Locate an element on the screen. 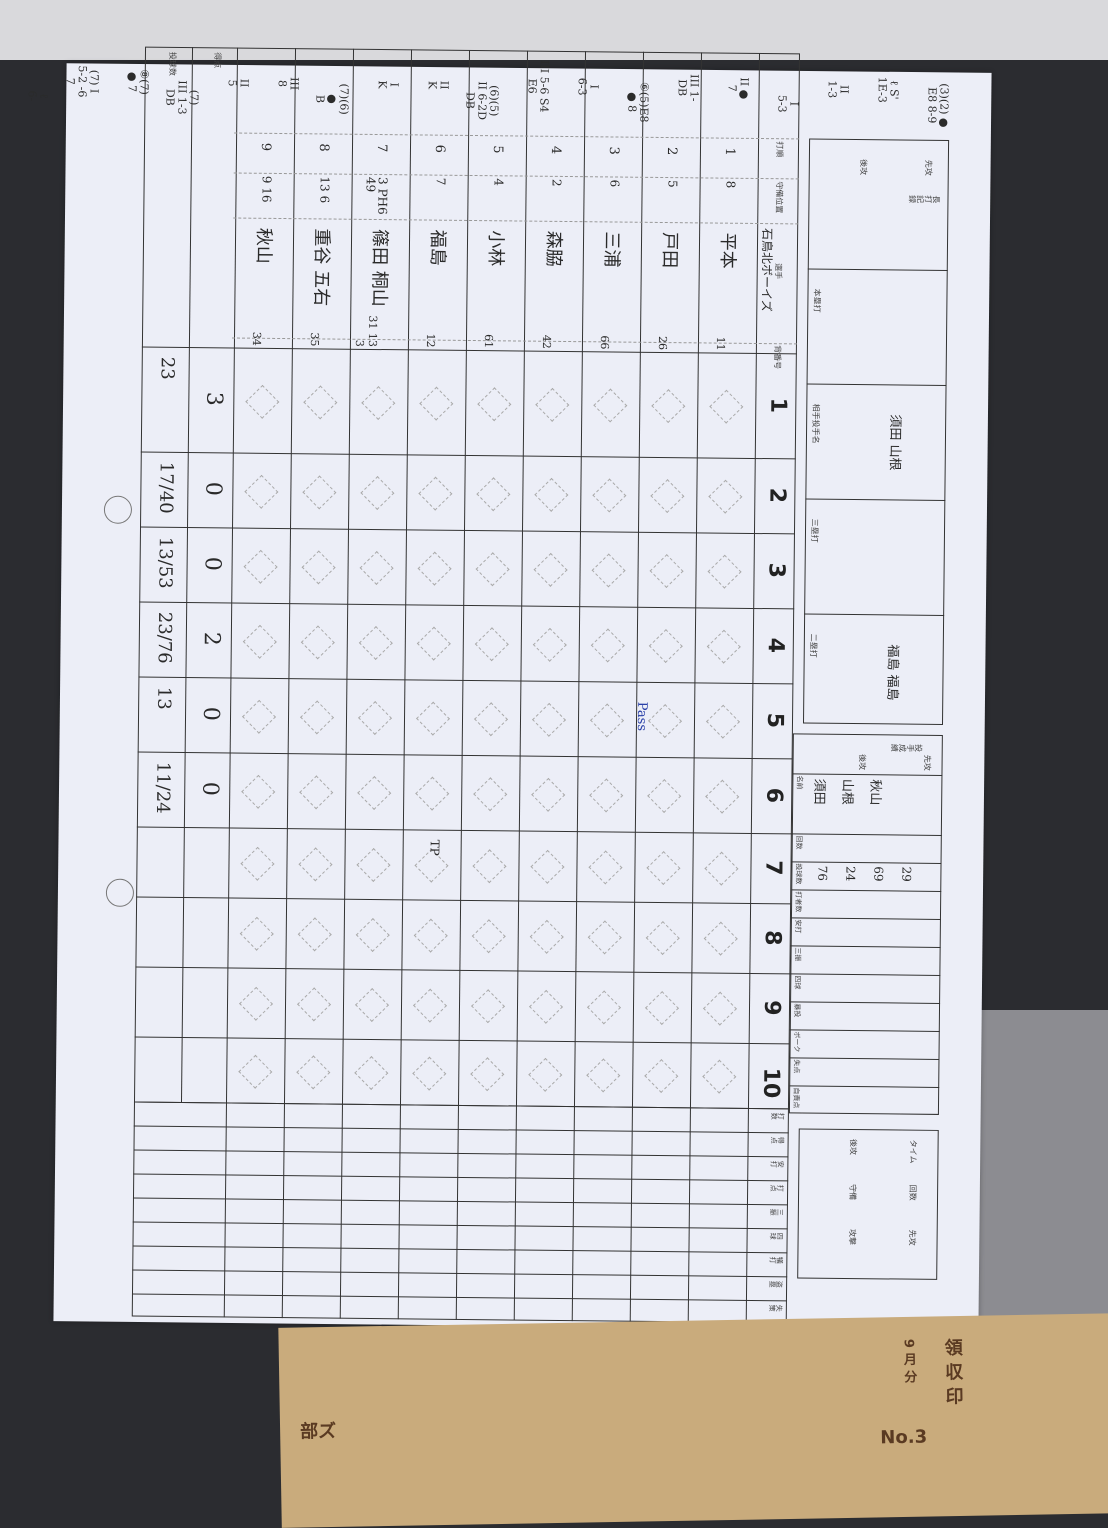 This screenshot has height=1528, width=1108. stat-header: 安打 is located at coordinates (777, 1164).